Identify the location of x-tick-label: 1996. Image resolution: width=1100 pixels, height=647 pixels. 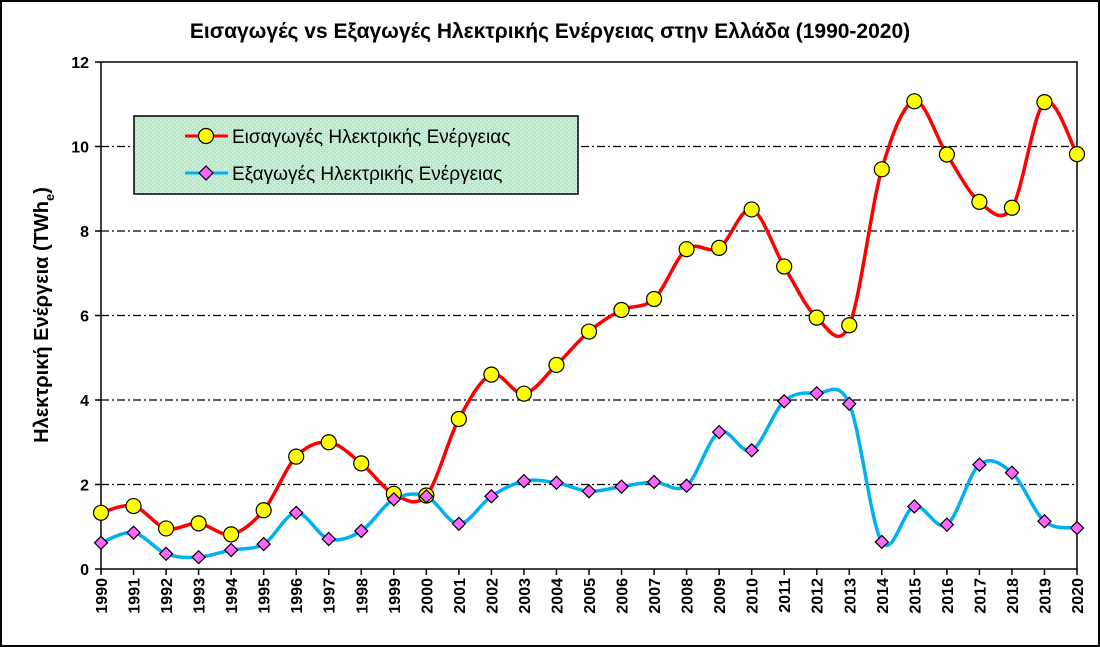
(297, 596).